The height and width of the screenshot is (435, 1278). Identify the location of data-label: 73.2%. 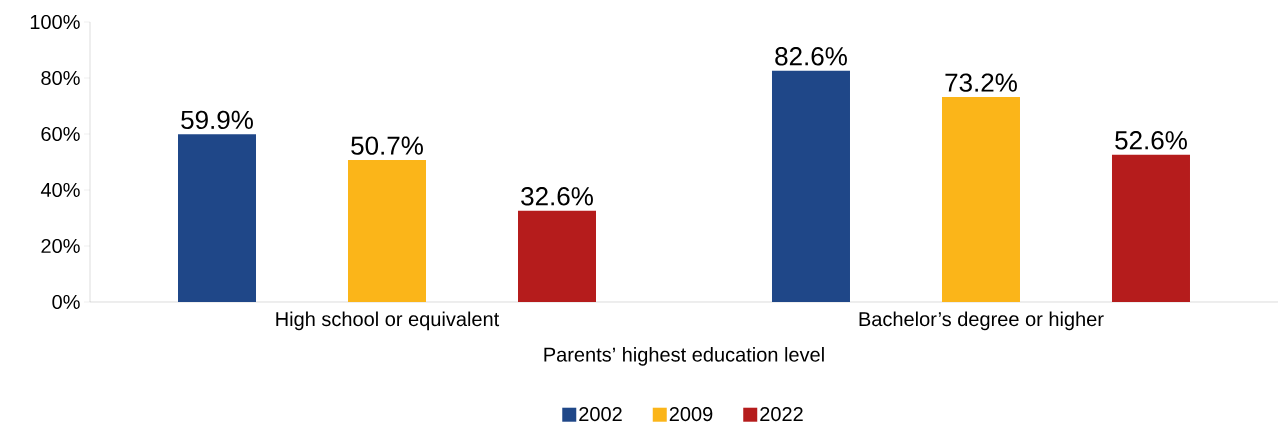
(981, 82).